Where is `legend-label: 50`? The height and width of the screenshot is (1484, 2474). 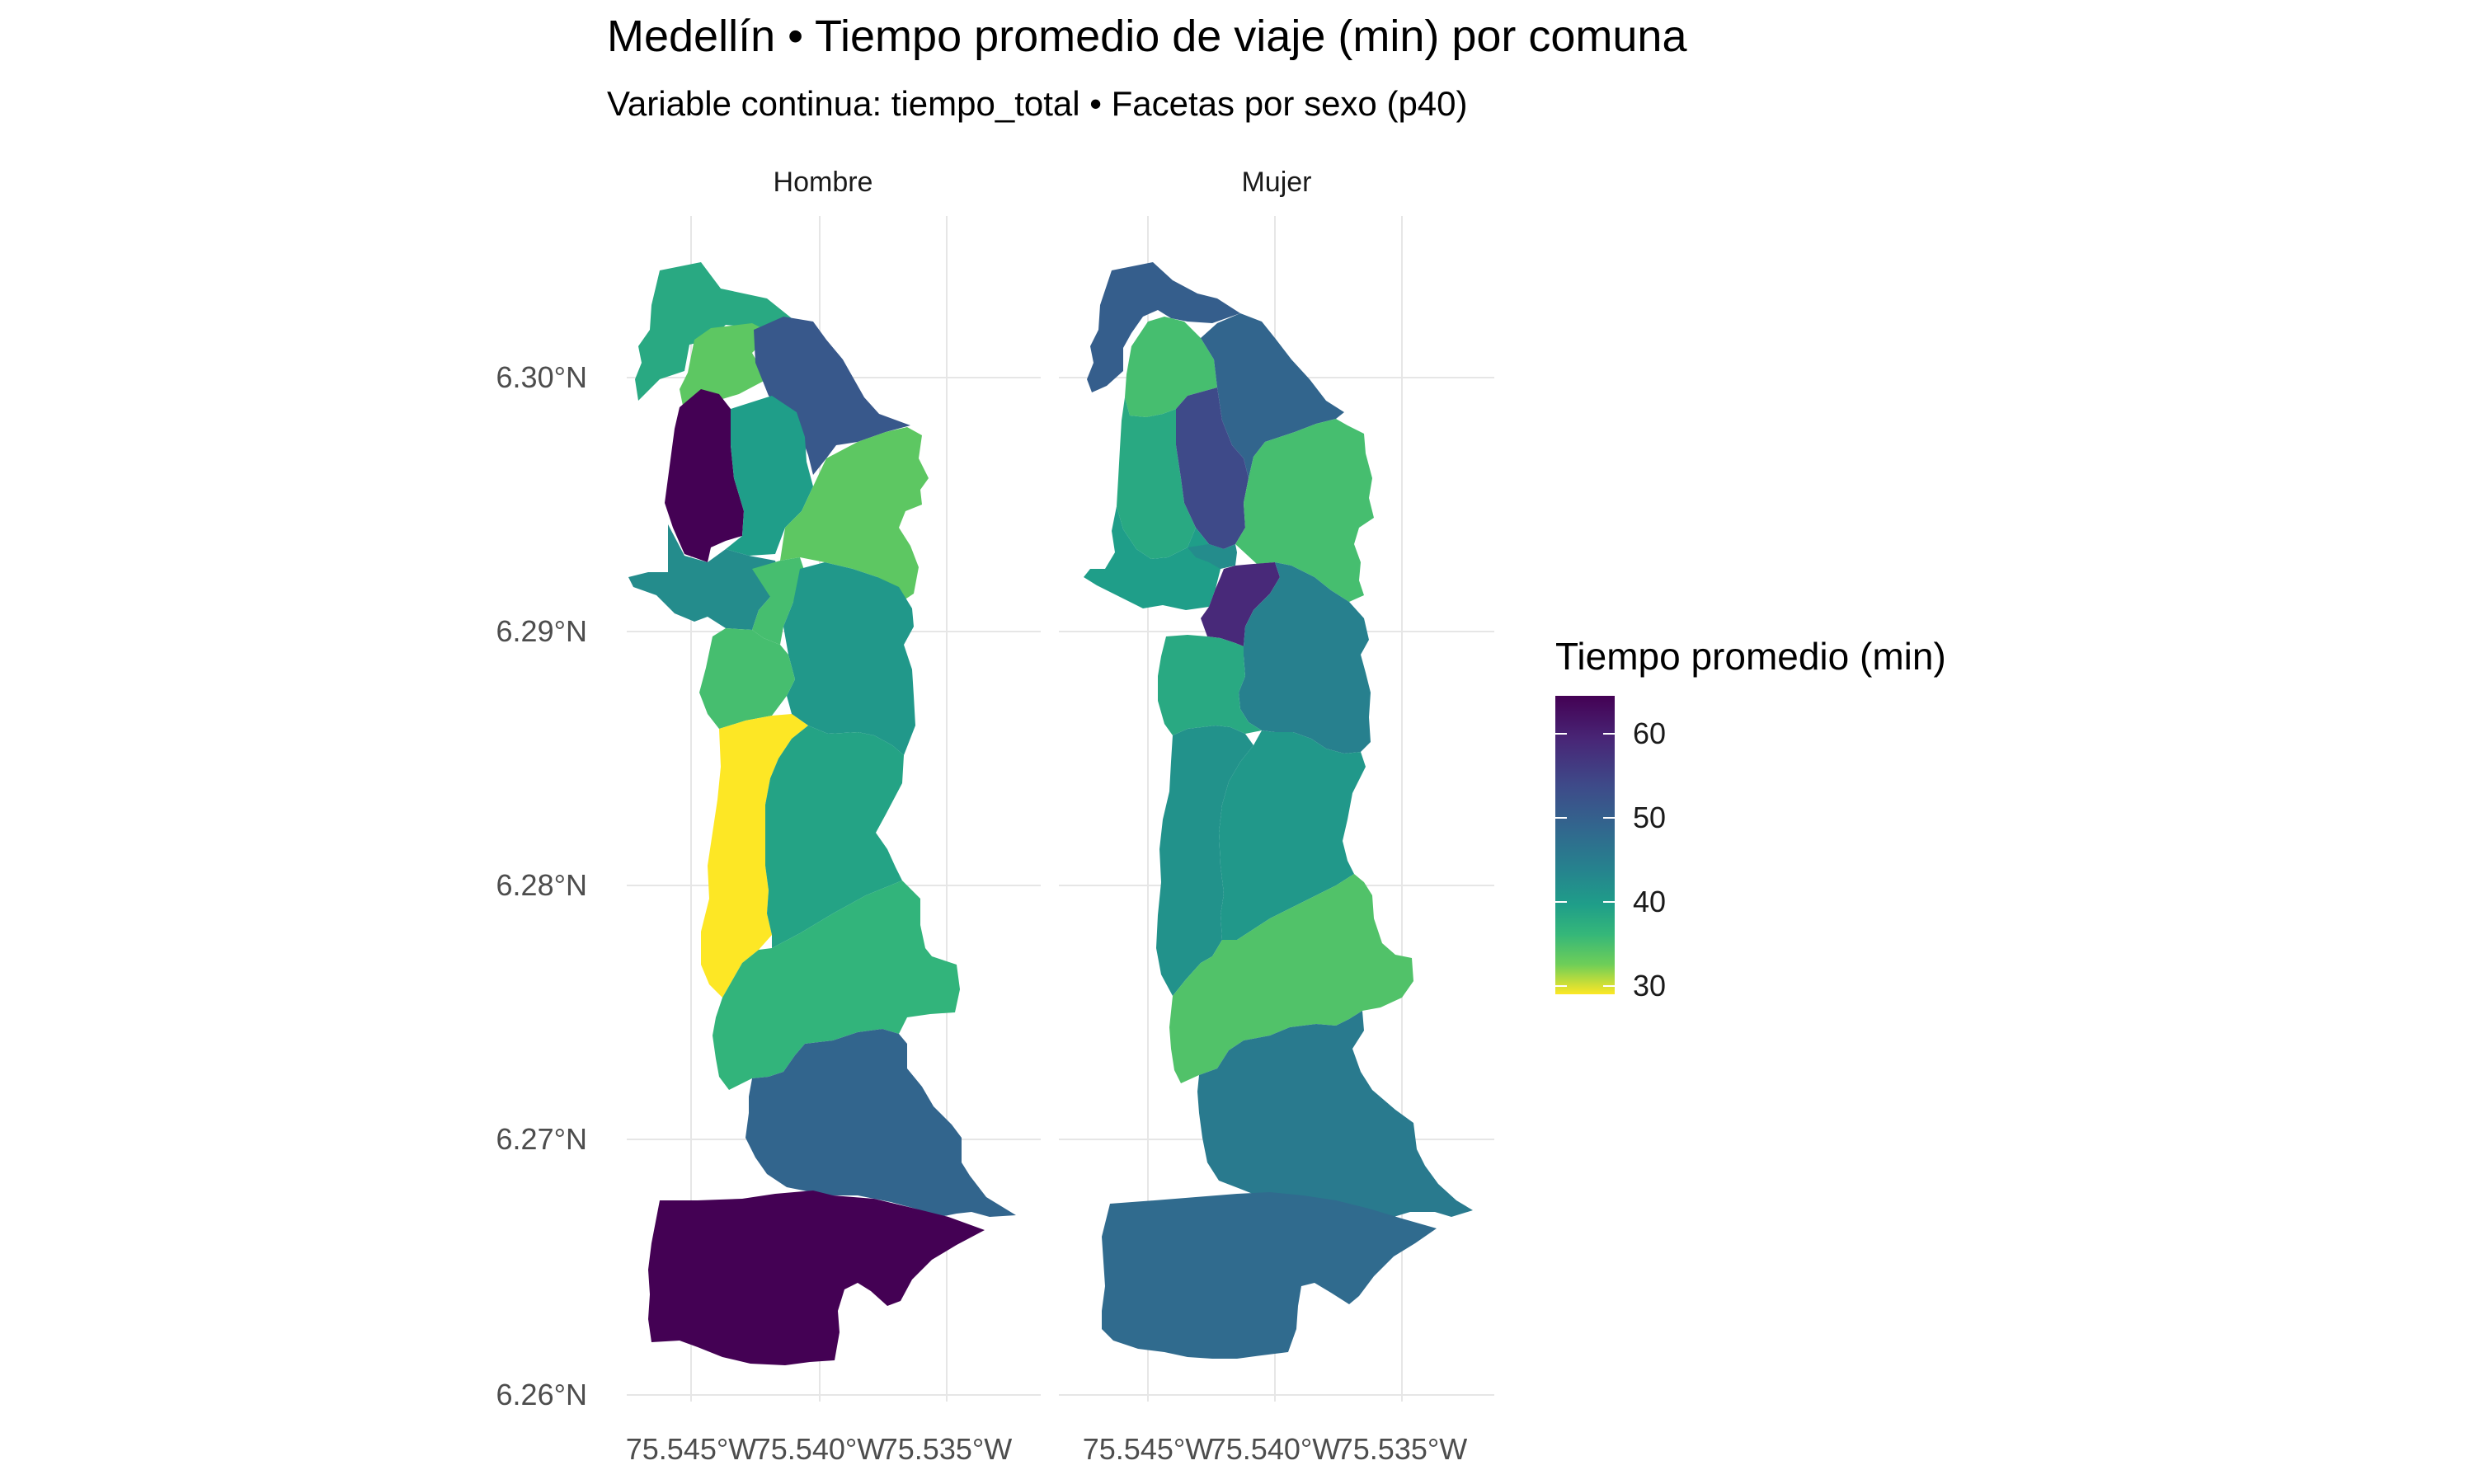 legend-label: 50 is located at coordinates (1649, 817).